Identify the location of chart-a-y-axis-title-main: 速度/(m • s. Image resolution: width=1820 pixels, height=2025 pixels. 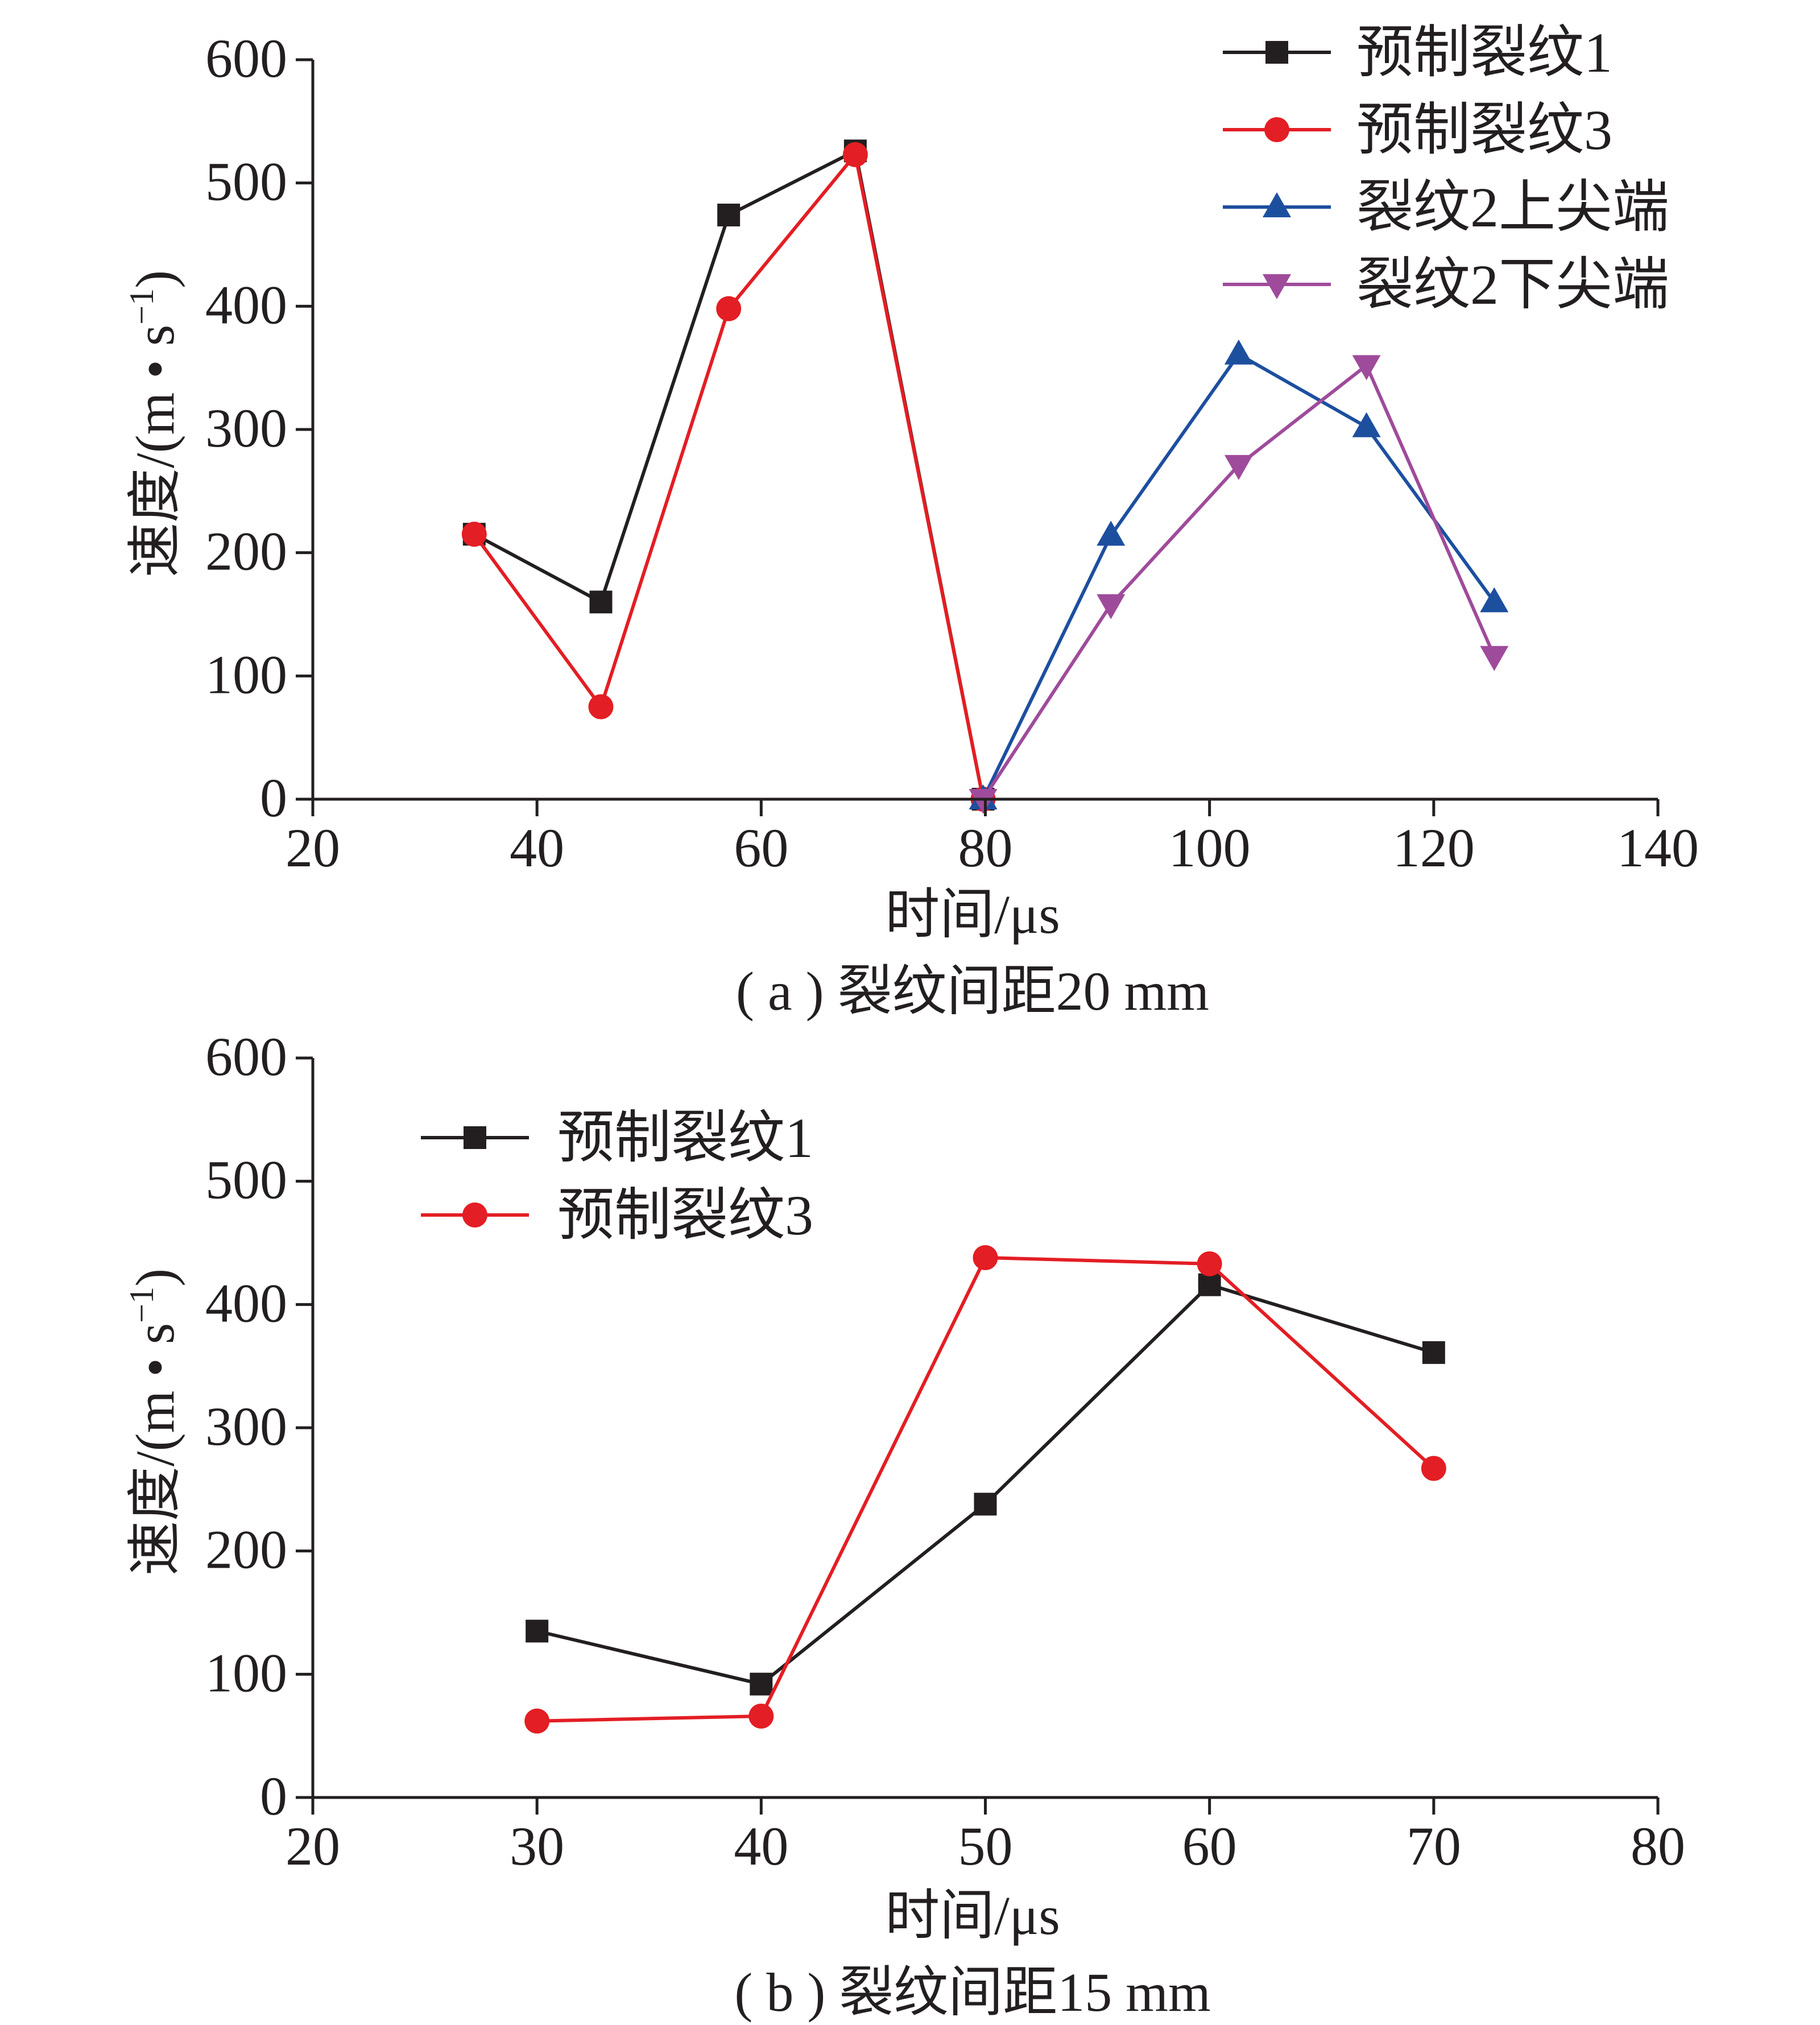
(155, 451).